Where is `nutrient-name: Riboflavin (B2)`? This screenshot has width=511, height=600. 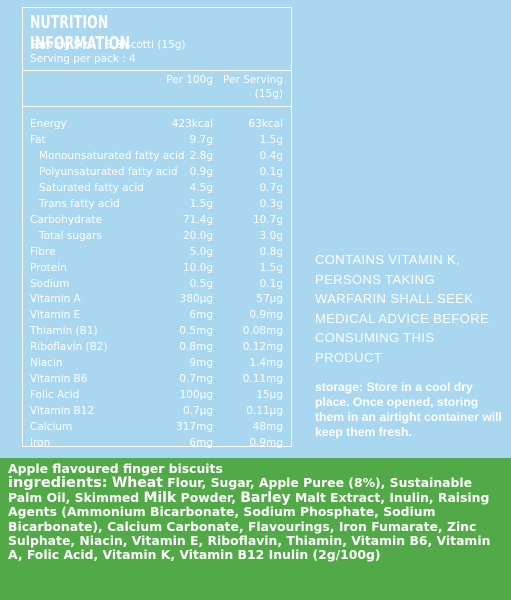 nutrient-name: Riboflavin (B2) is located at coordinates (69, 347).